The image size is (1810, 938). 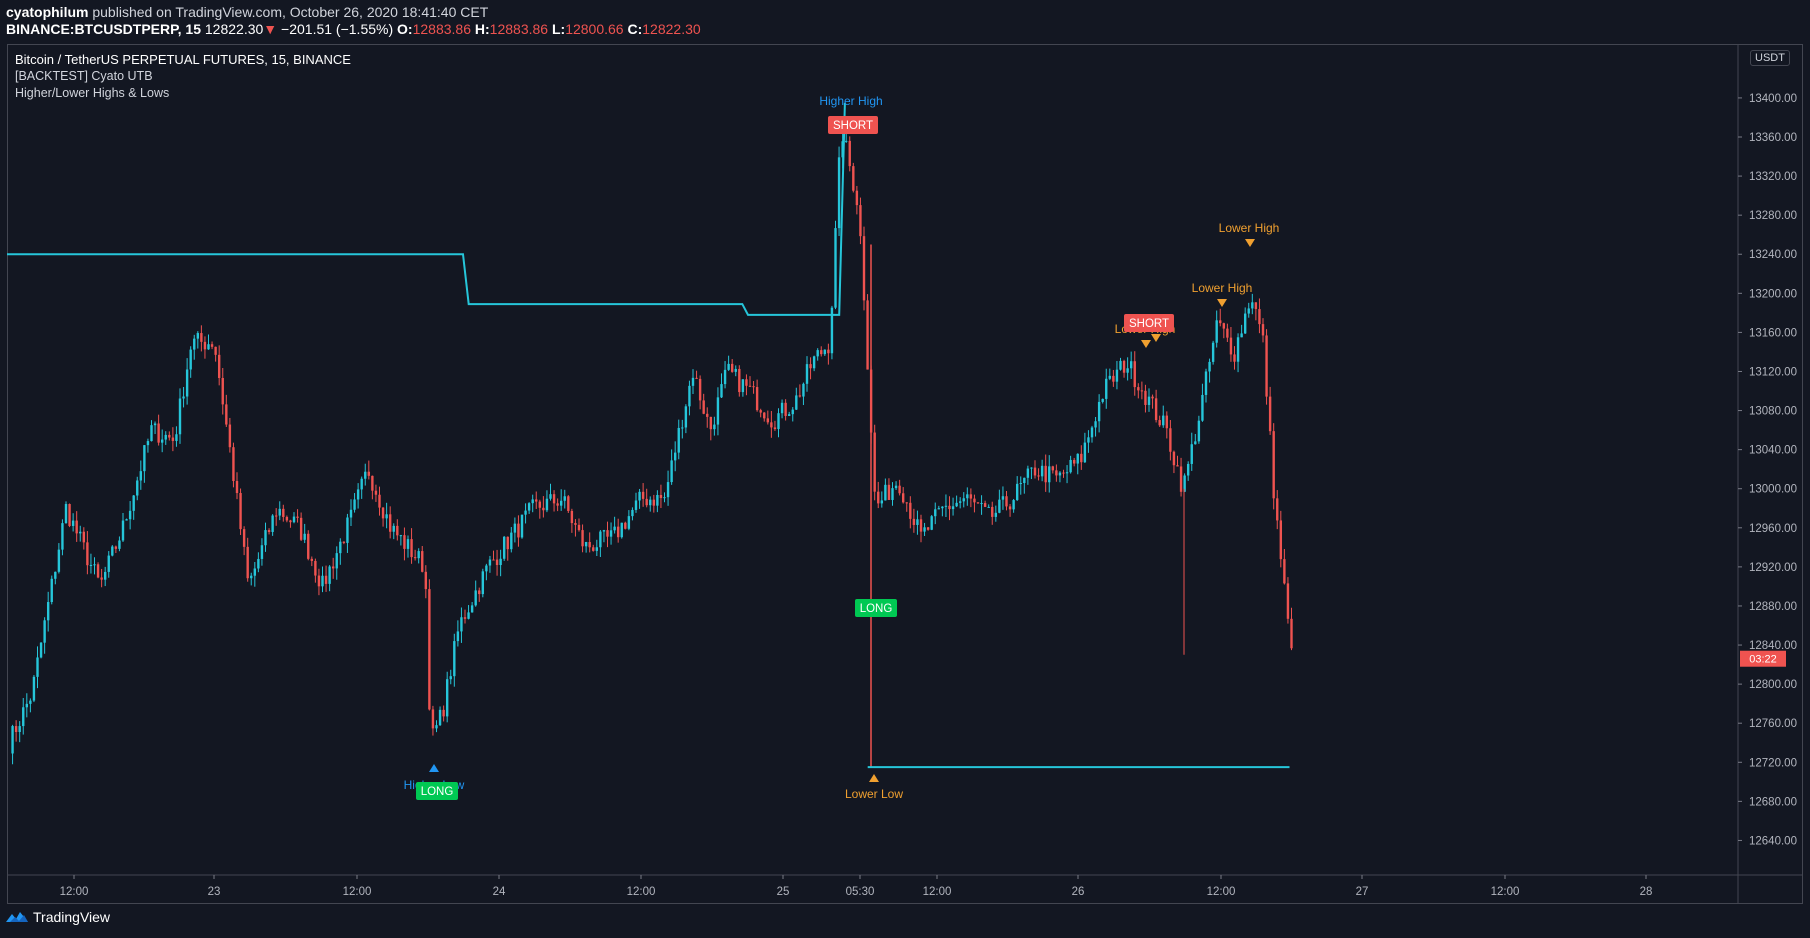 I want to click on indicator-1-label: [BACKTEST] Cyato UTB, so click(x=84, y=76).